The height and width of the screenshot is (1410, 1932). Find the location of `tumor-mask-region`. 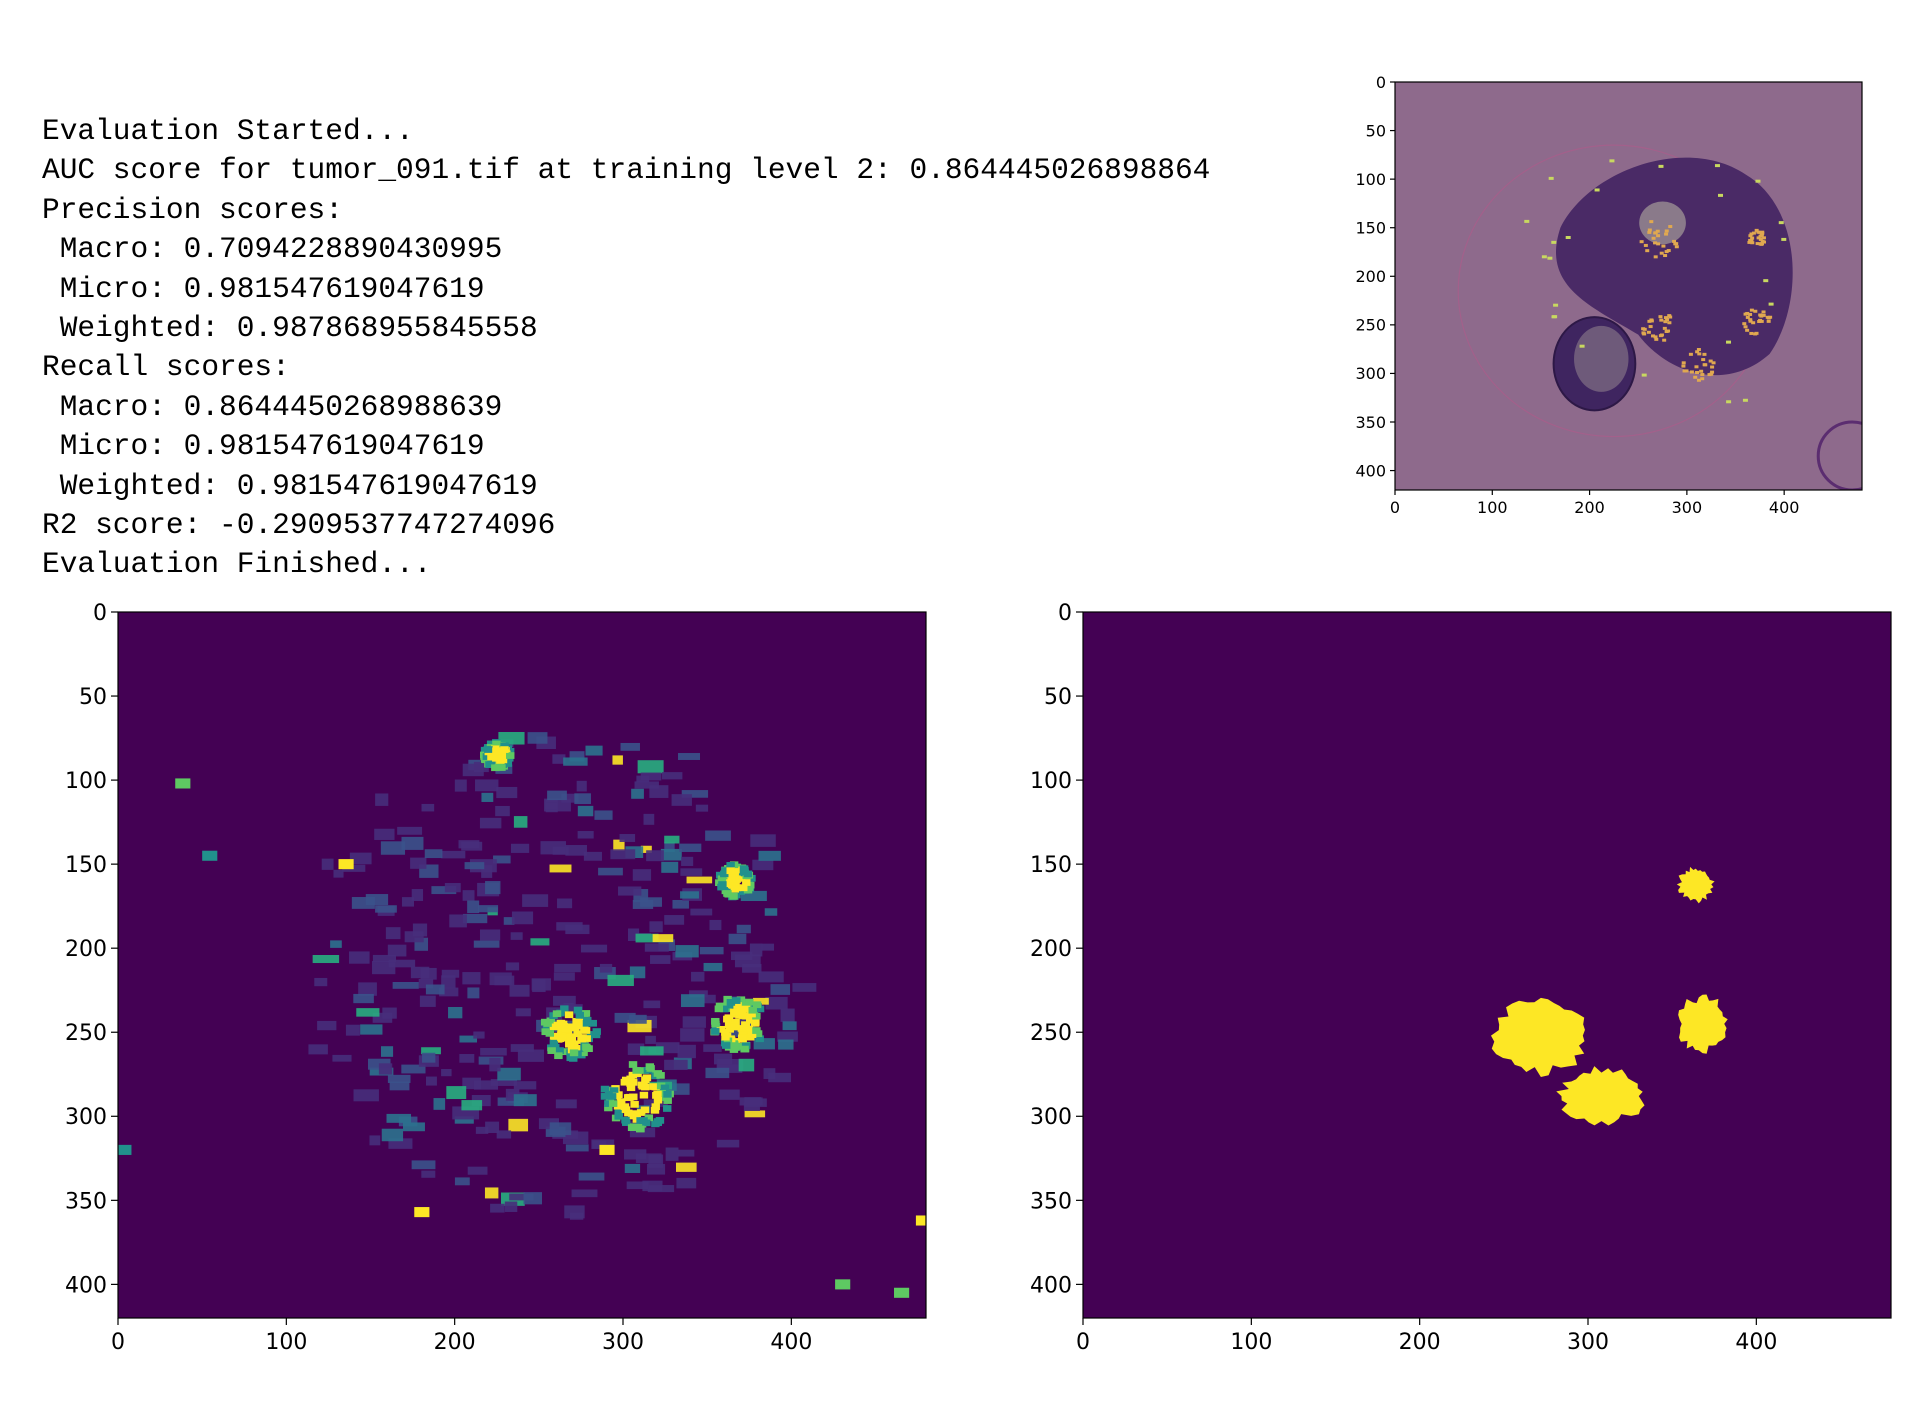

tumor-mask-region is located at coordinates (1537, 1037).